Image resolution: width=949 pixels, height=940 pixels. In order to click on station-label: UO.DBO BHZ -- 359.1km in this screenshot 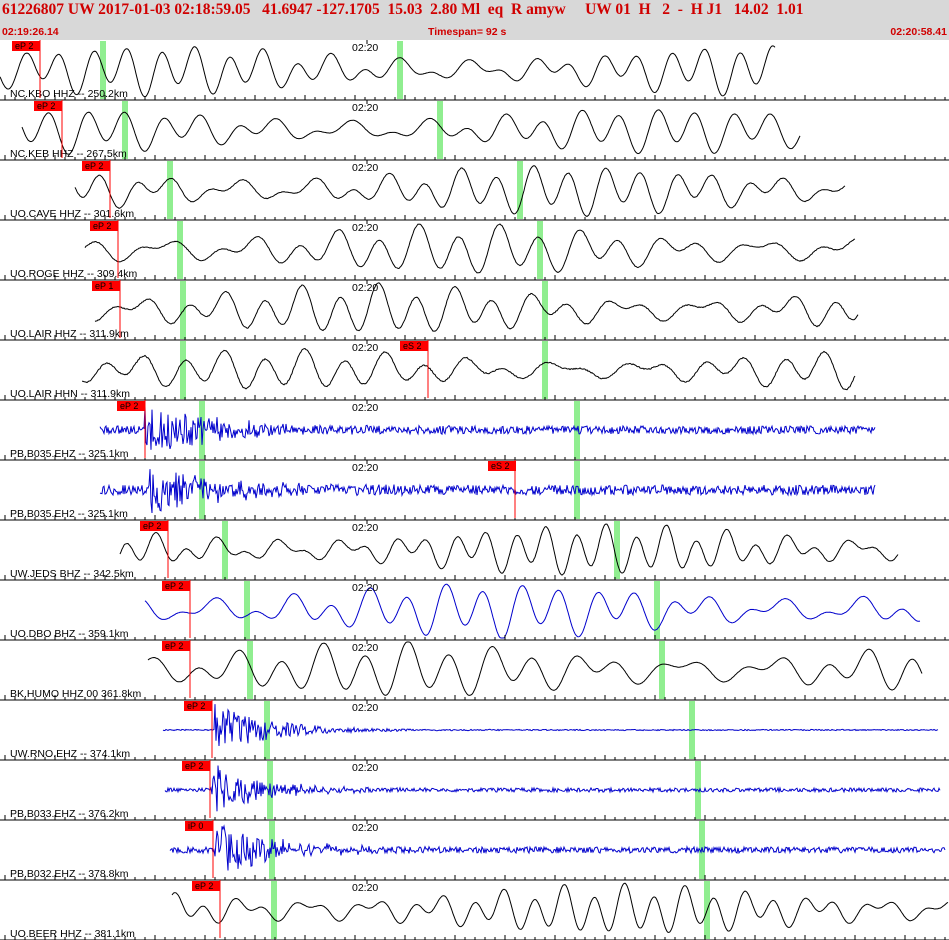, I will do `click(69, 634)`.